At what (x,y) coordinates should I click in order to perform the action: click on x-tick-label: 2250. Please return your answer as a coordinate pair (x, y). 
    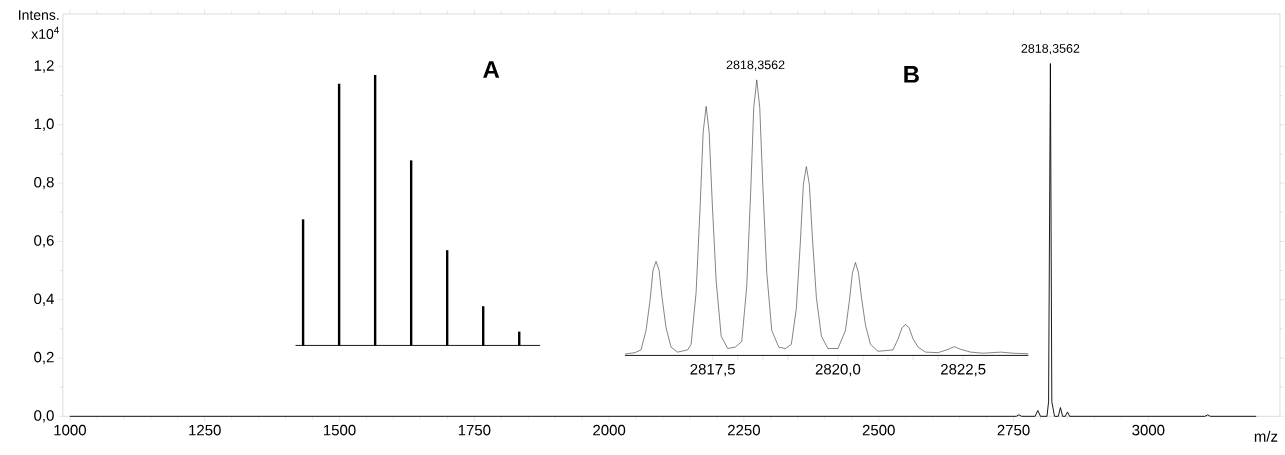
    Looking at the image, I should click on (744, 430).